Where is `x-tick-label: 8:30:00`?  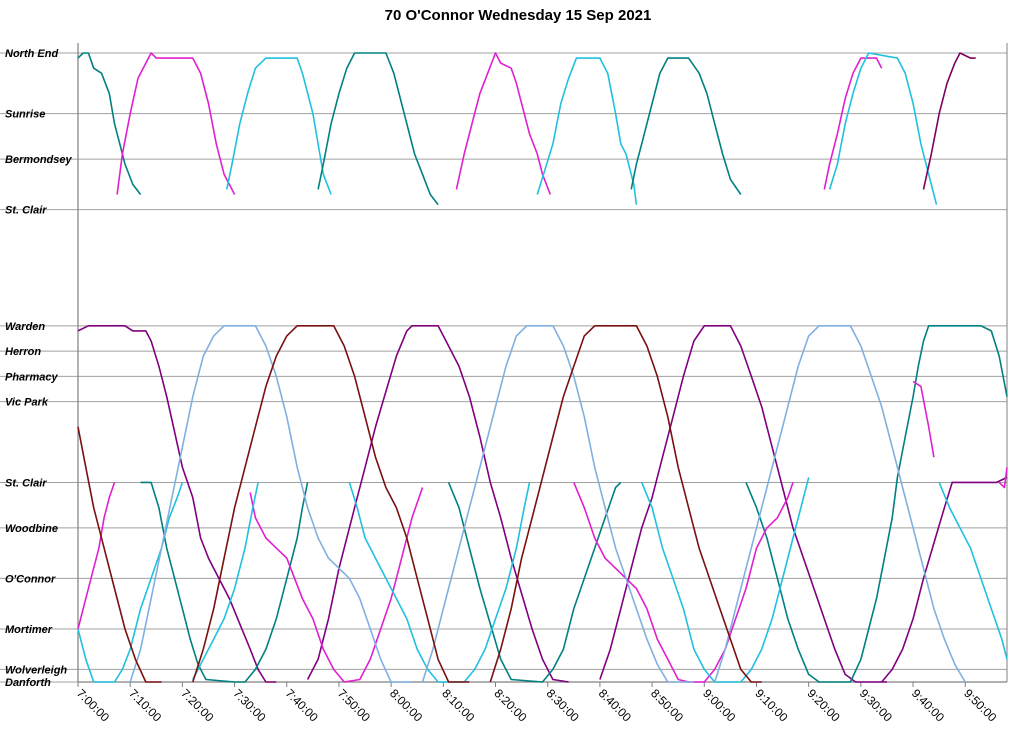
x-tick-label: 8:30:00 is located at coordinates (563, 705).